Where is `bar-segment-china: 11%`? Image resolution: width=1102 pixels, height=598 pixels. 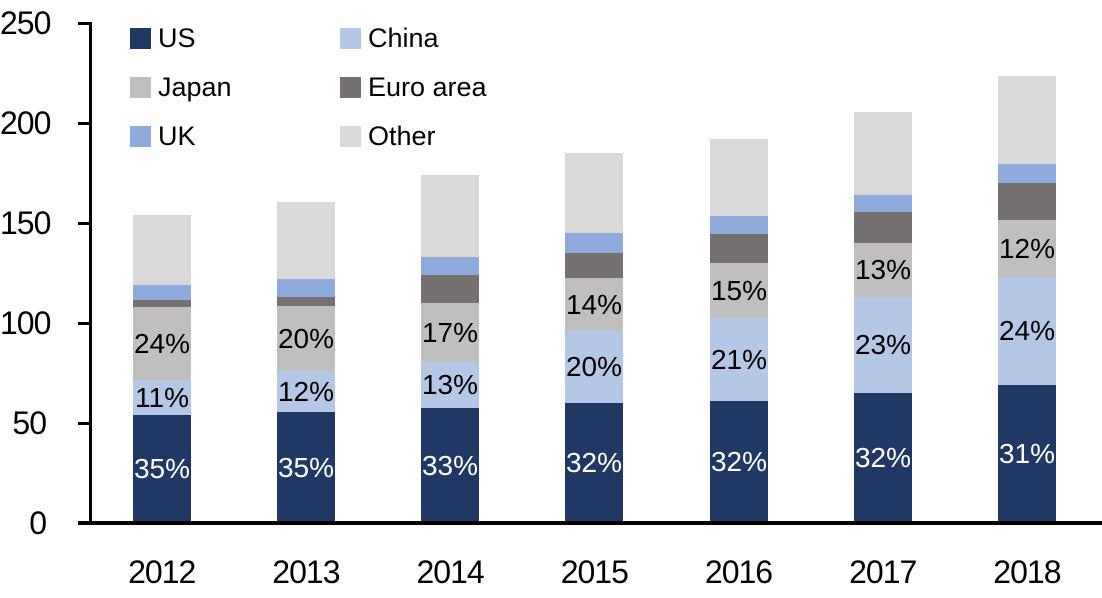
bar-segment-china: 11% is located at coordinates (162, 397).